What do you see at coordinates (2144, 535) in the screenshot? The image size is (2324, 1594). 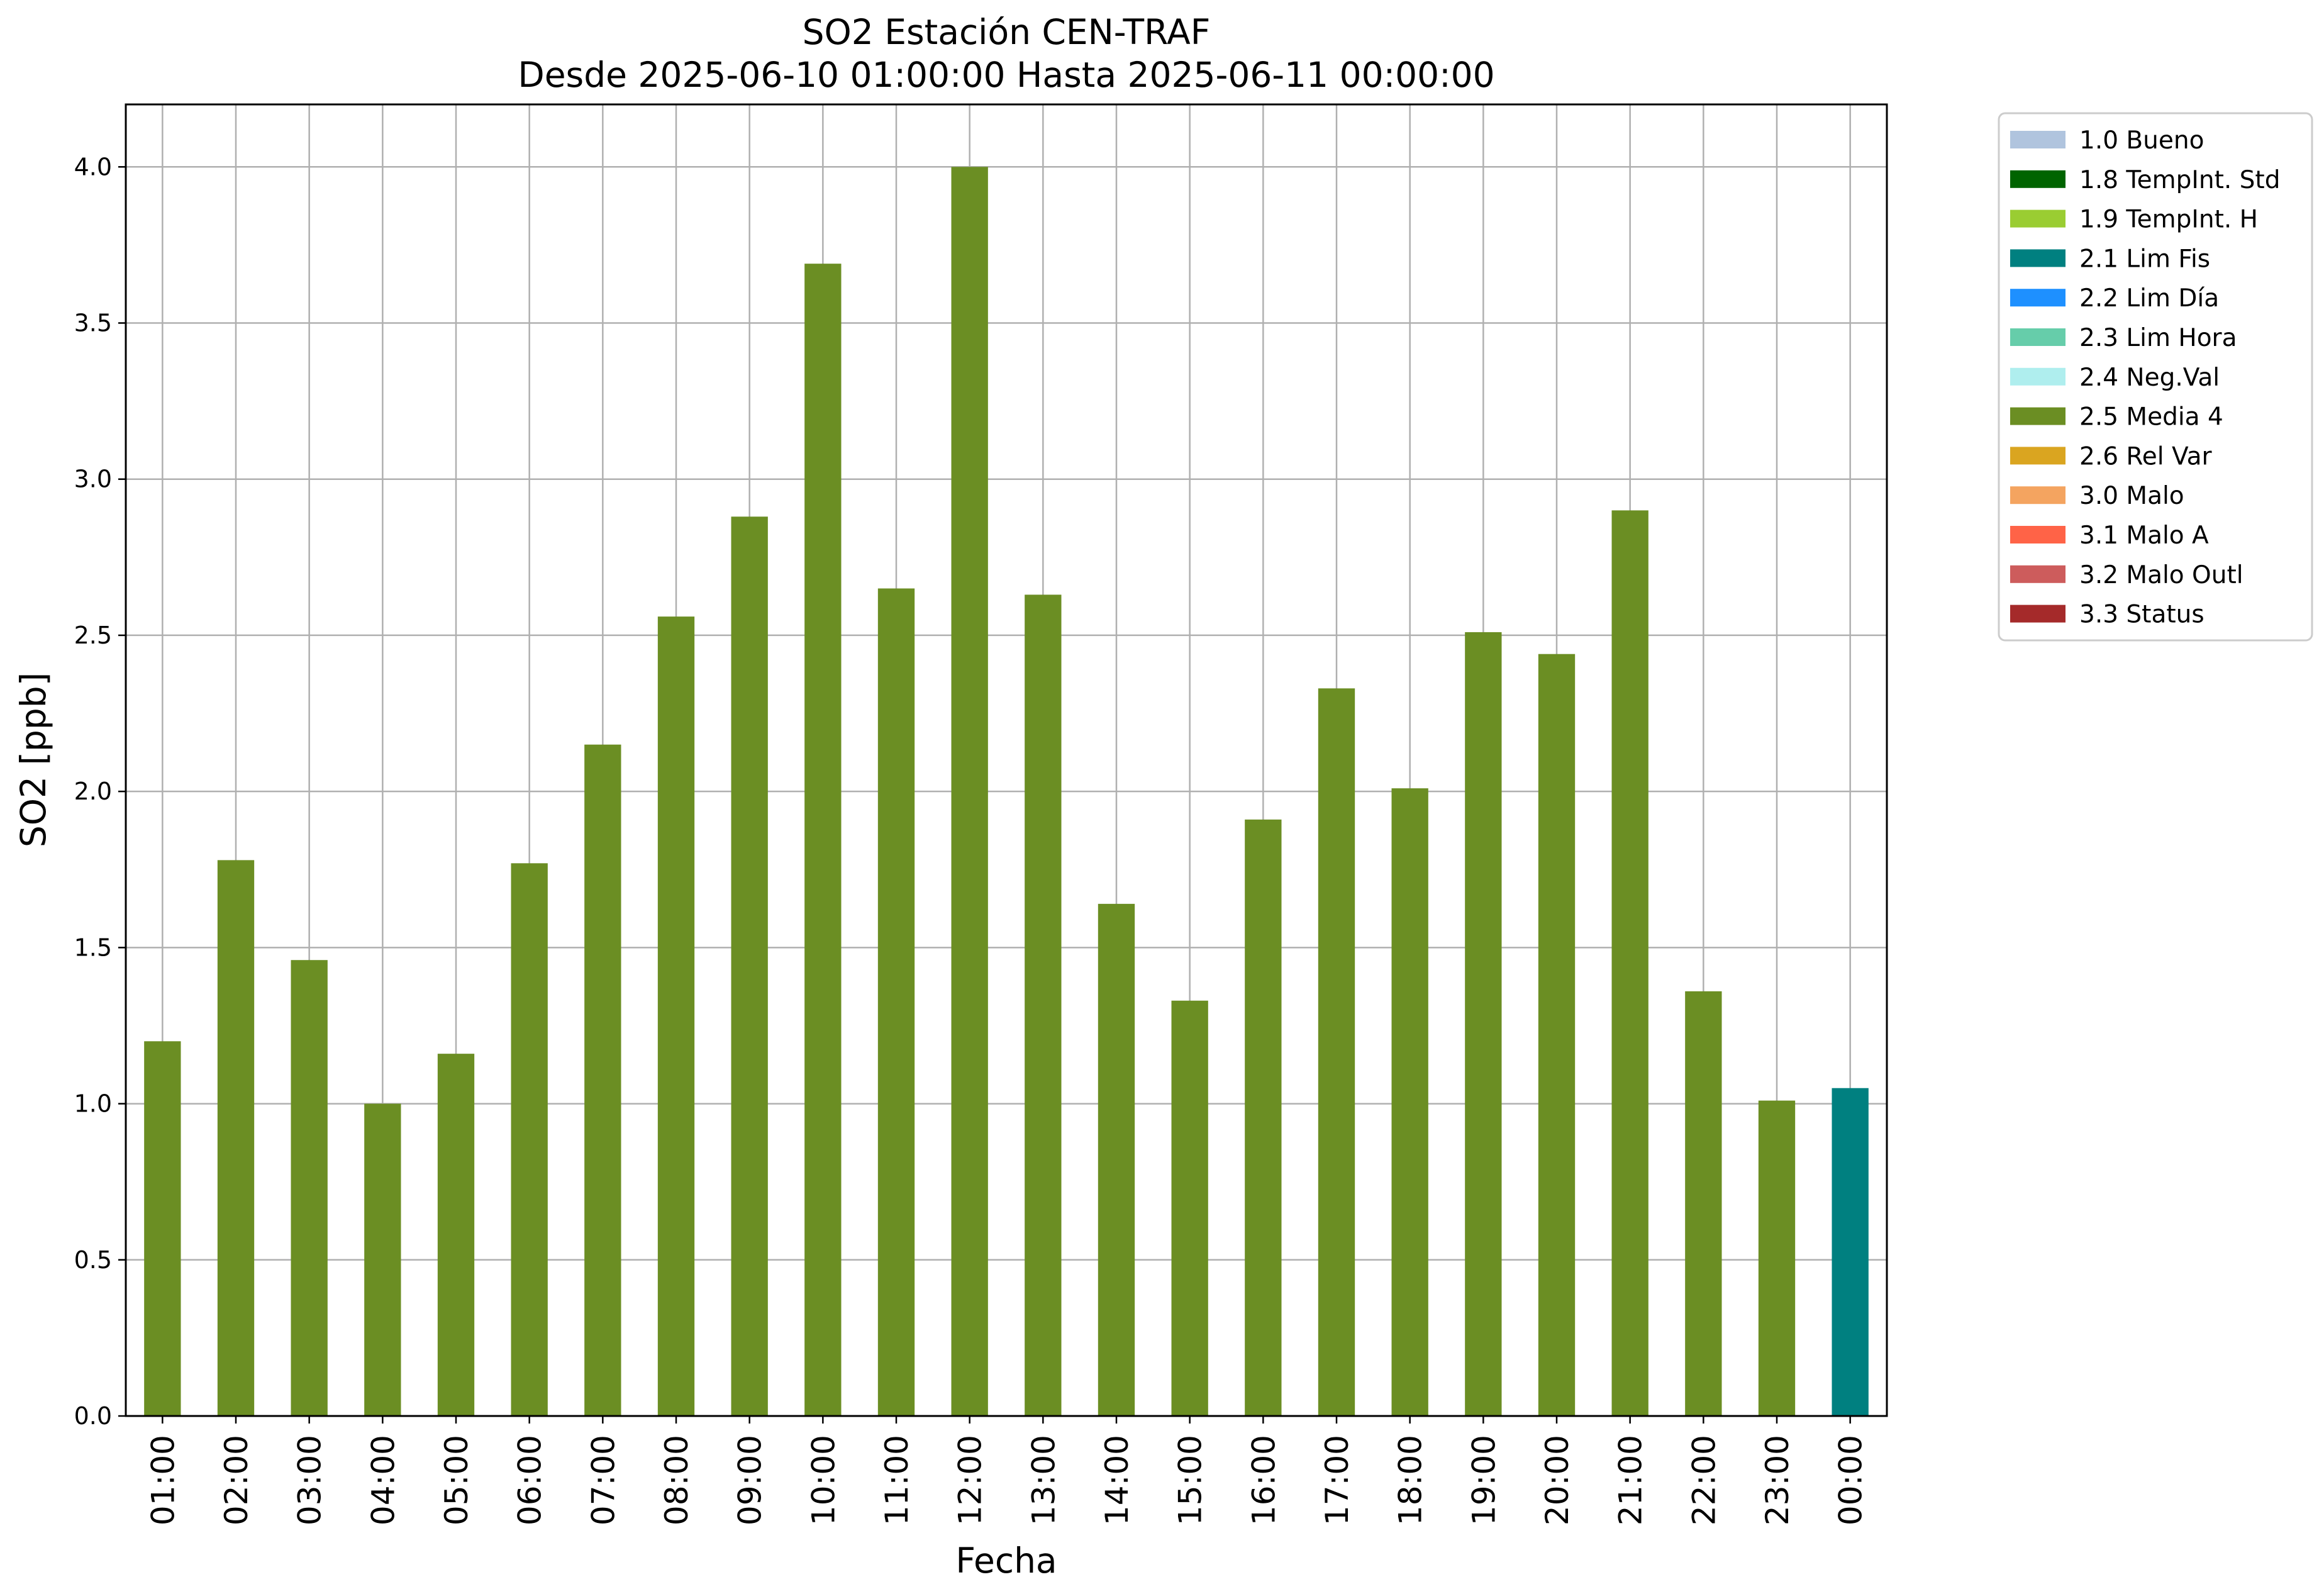 I see `legend-label: 3.1 Malo A` at bounding box center [2144, 535].